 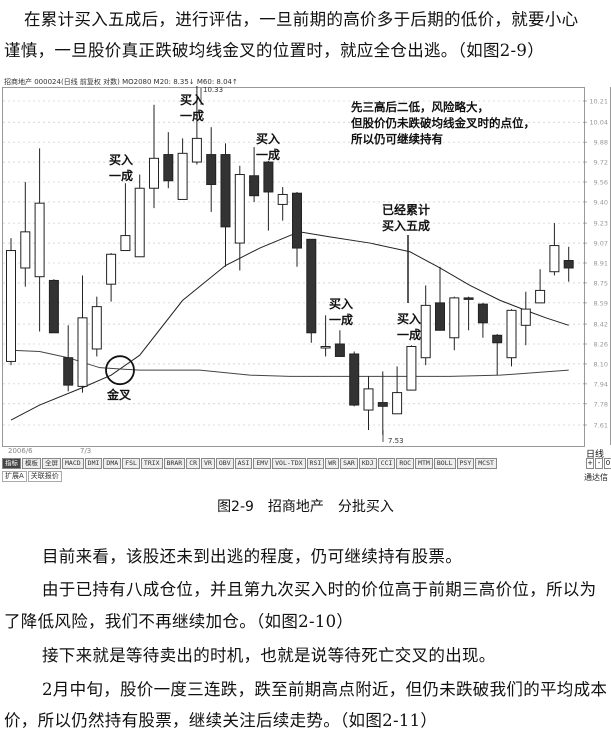 I want to click on paragraph-line: 2月中旬，股价一度三连跌，跌至前期高点附近，但仍未跌破我们的平均成本, so click(x=325, y=689).